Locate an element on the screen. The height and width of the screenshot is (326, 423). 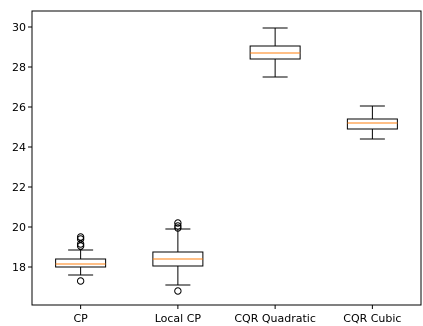
y-tick-label: 24 is located at coordinates (19, 147).